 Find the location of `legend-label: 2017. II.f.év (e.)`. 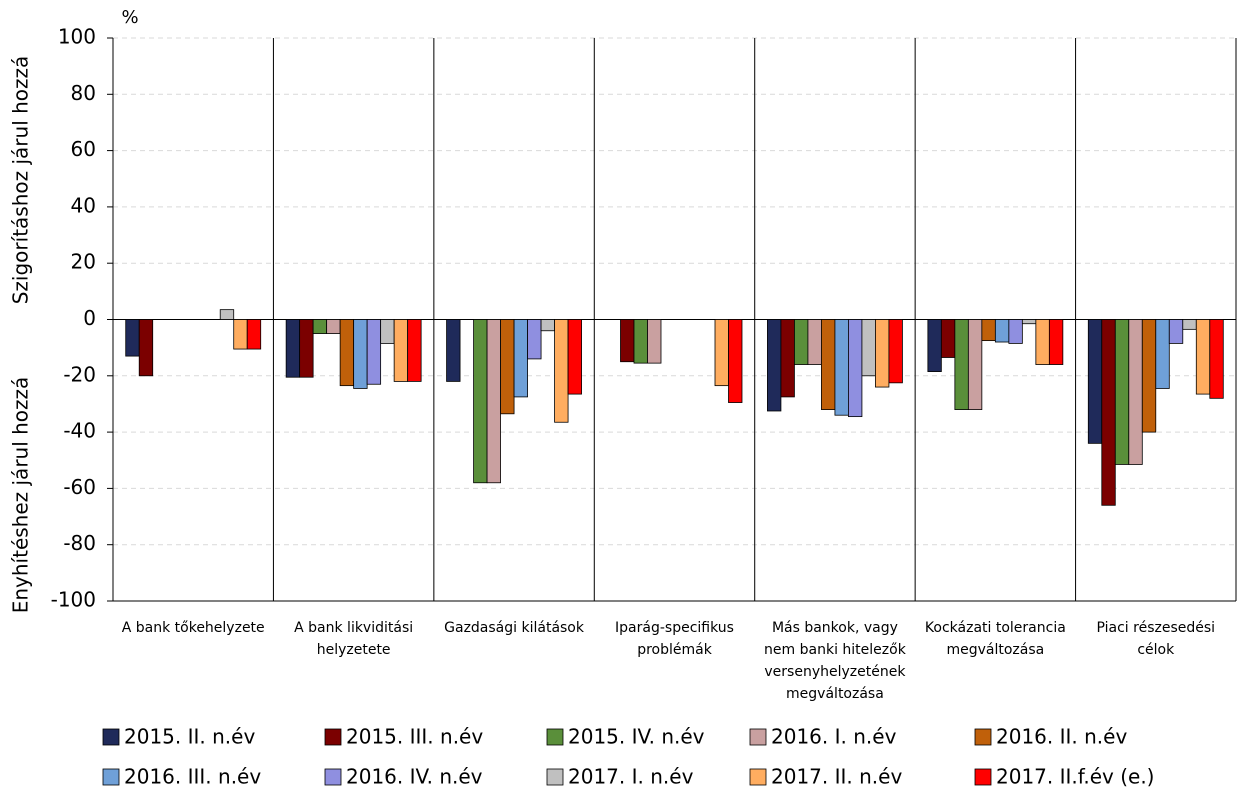

legend-label: 2017. II.f.év (e.) is located at coordinates (1075, 777).